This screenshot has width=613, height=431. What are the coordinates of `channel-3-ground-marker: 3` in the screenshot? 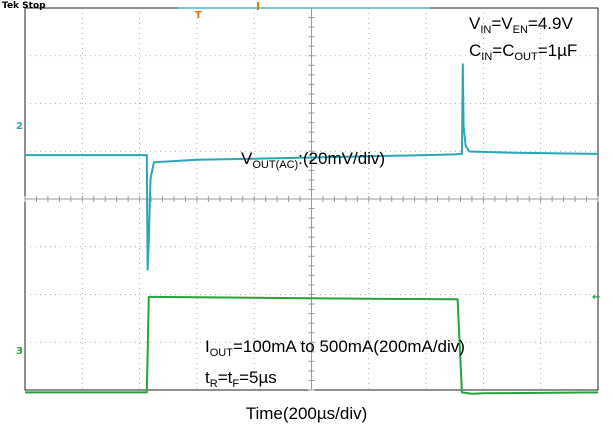 It's located at (19, 351).